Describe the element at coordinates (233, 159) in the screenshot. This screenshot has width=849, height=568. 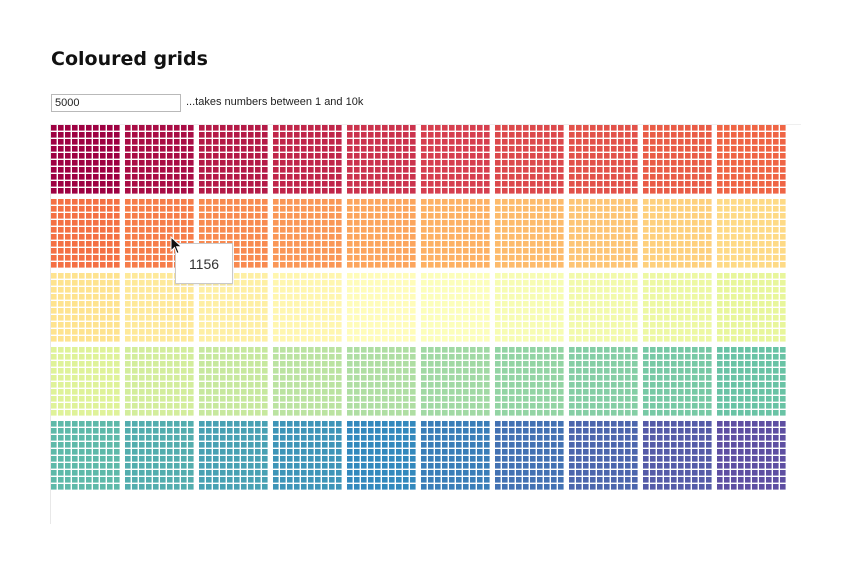
I see `grid-block` at that location.